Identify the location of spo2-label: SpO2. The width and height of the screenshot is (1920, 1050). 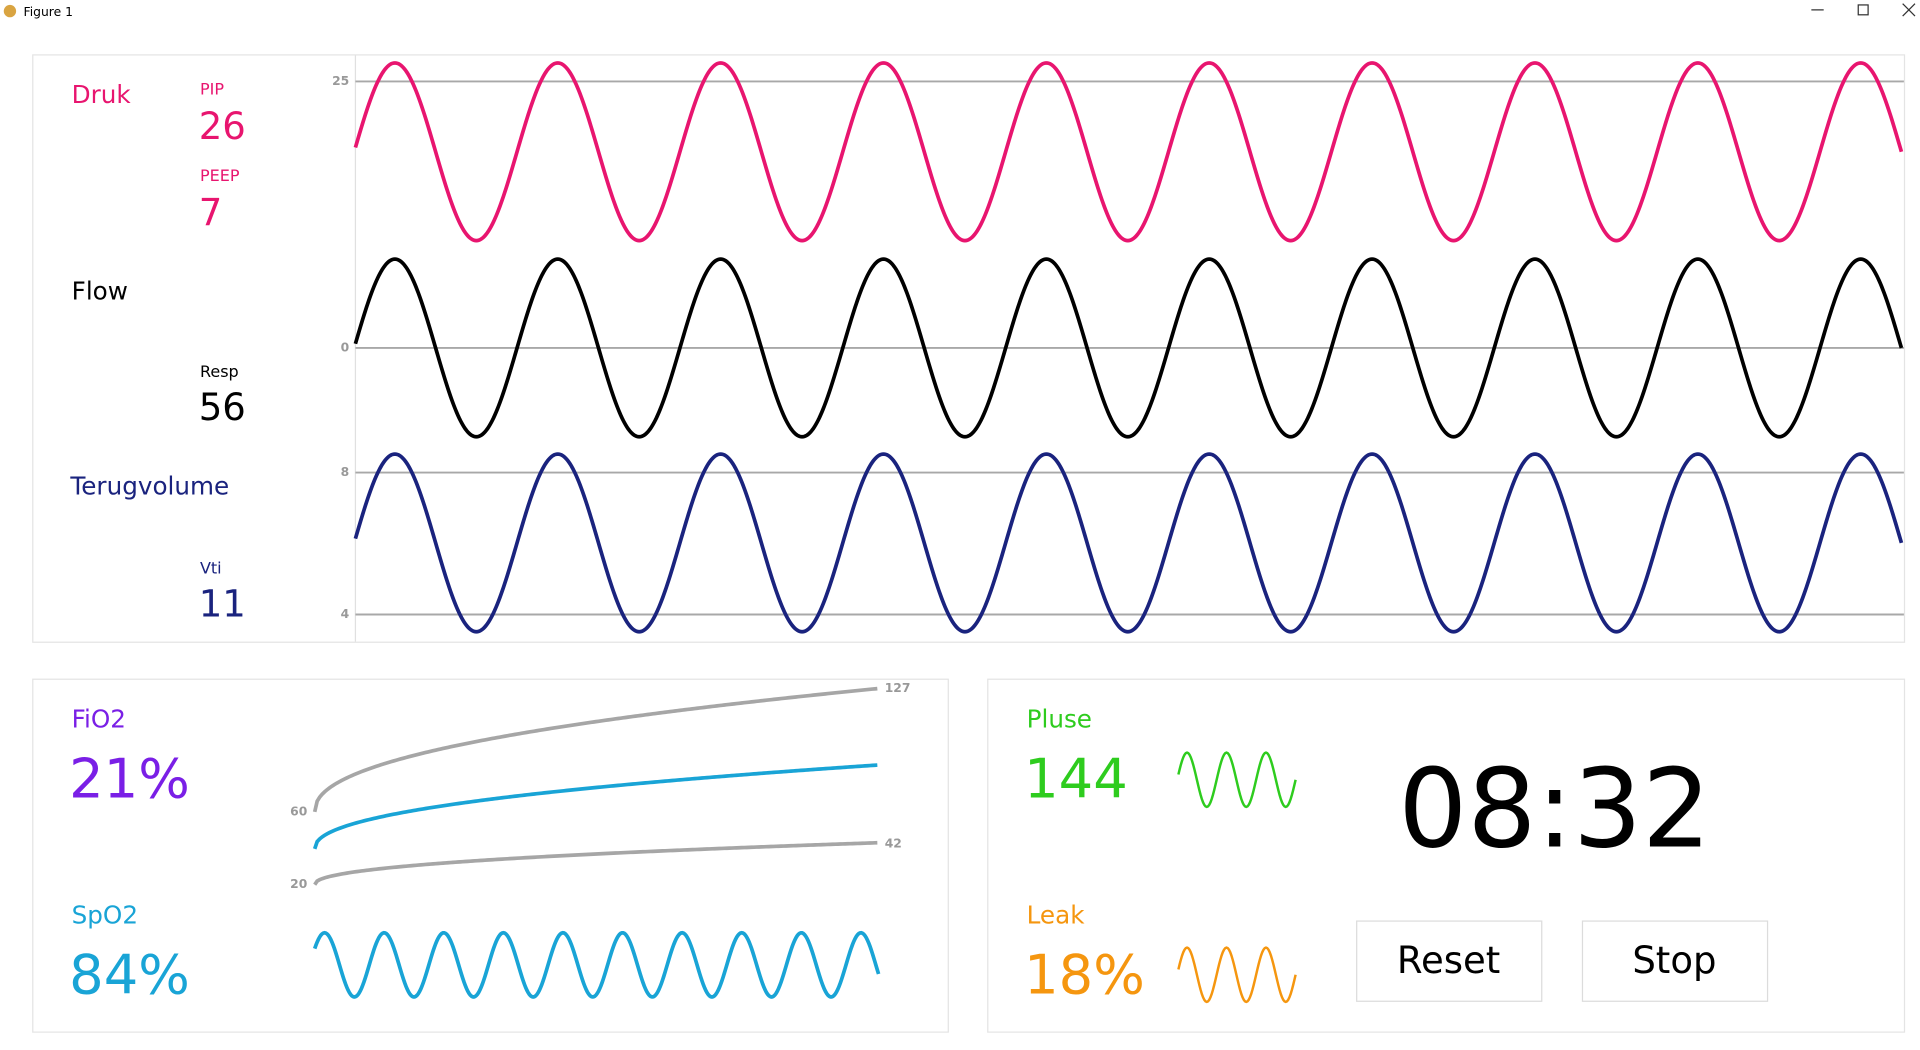
(105, 915).